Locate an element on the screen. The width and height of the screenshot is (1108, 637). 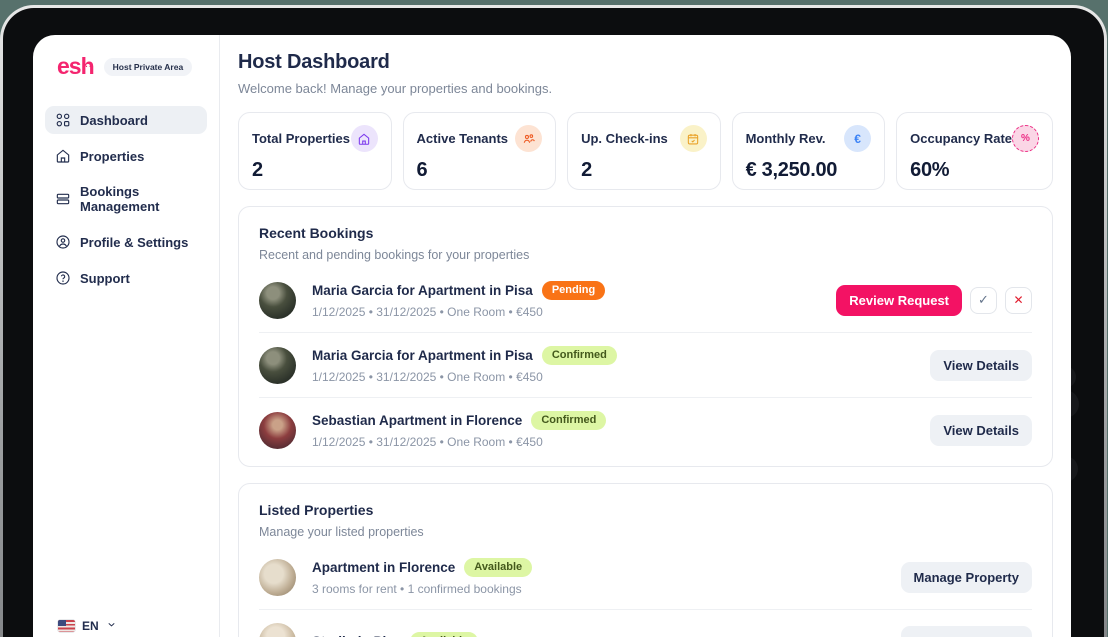
logo-face-dots: ·· is located at coordinates (89, 66).